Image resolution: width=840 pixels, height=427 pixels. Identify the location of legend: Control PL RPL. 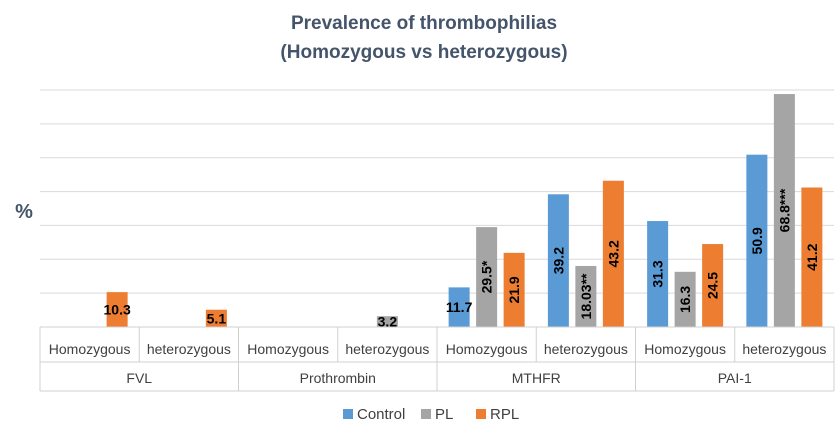
(431, 414).